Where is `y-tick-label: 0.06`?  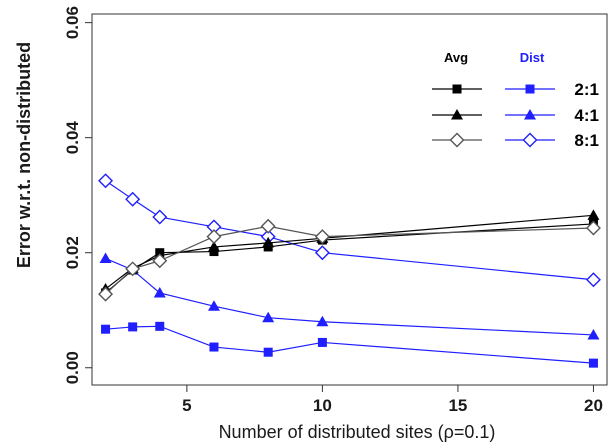
y-tick-label: 0.06 is located at coordinates (72, 22).